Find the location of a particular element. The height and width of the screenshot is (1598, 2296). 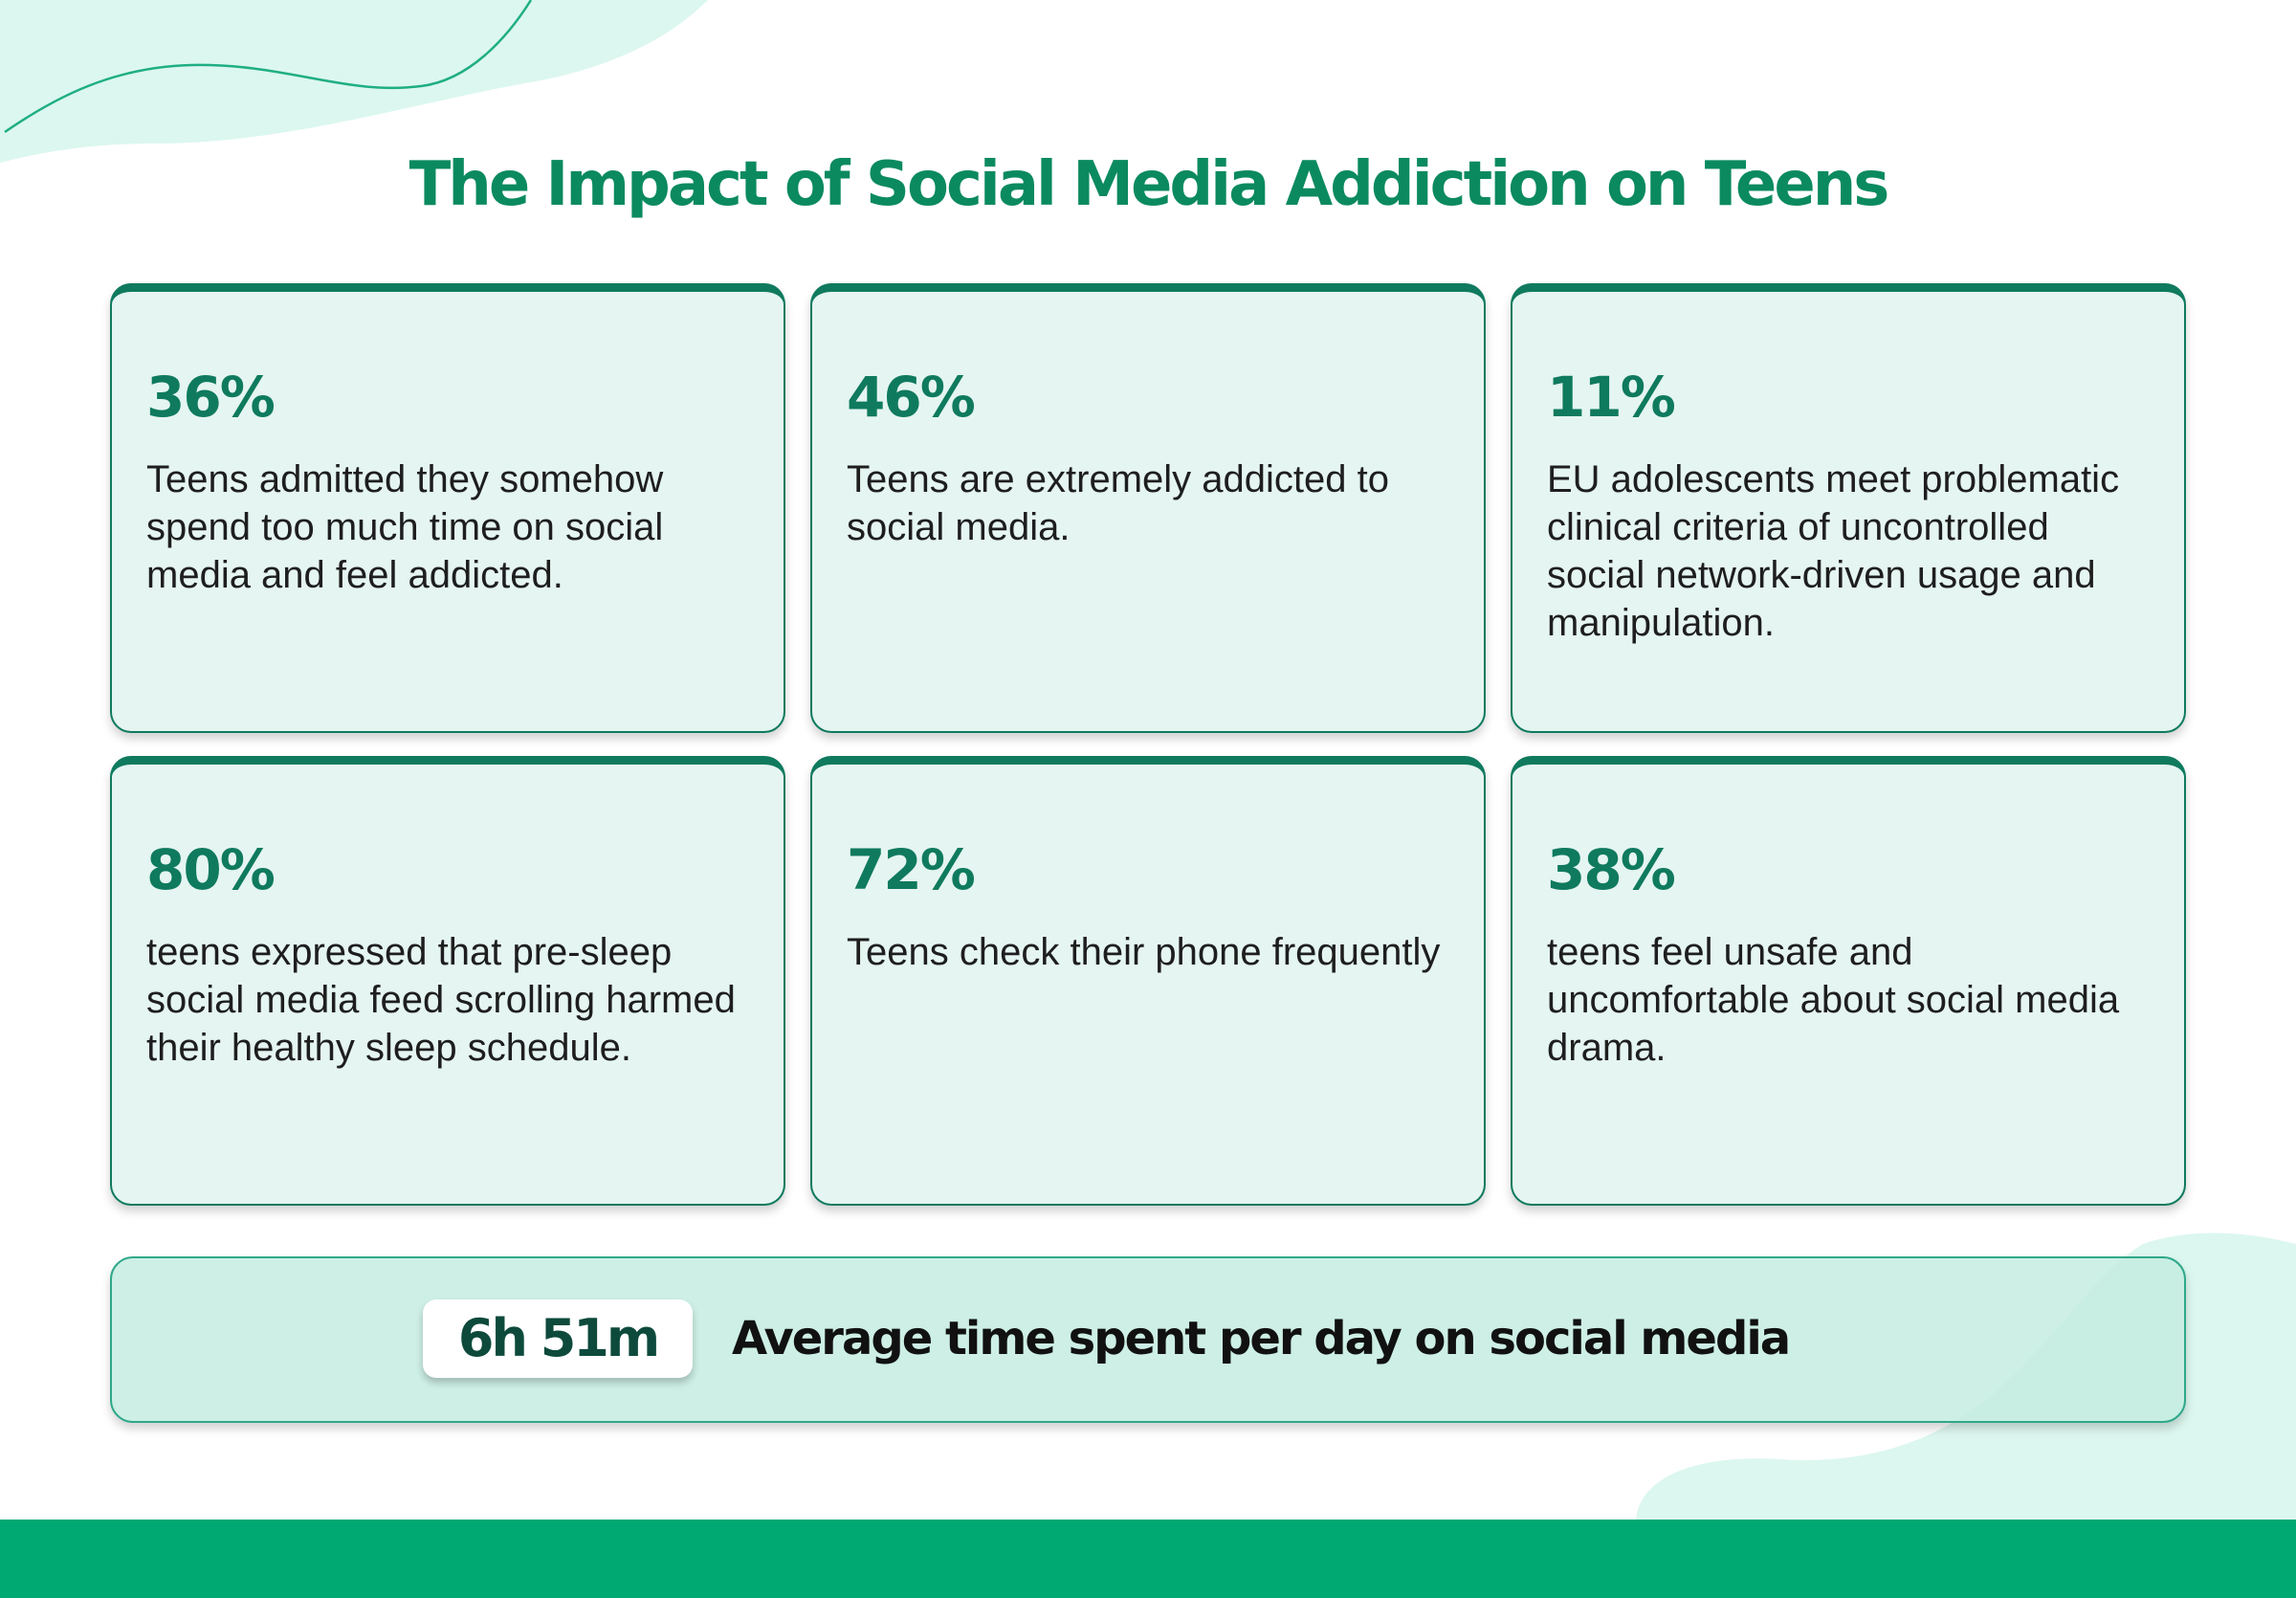

stat-value: 72% is located at coordinates (912, 869).